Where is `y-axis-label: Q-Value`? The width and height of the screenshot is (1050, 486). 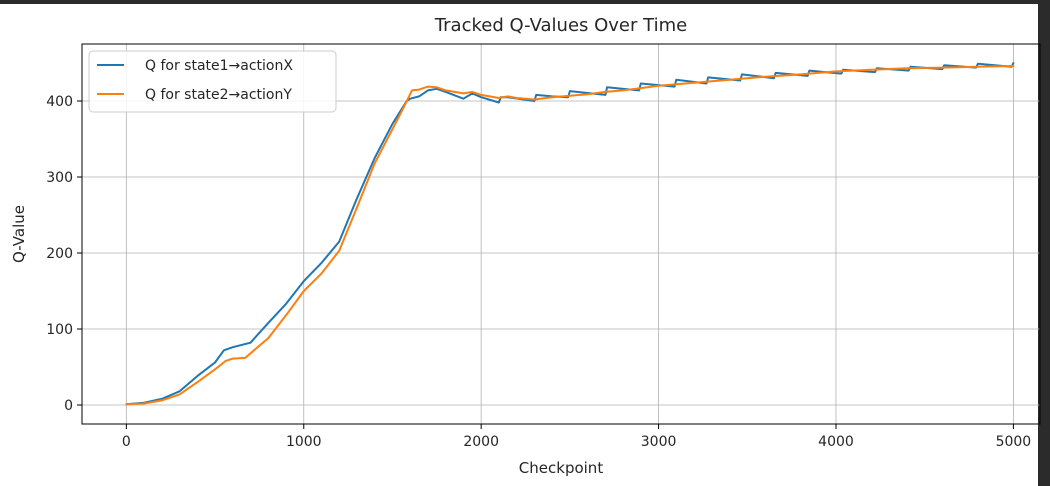
y-axis-label: Q-Value is located at coordinates (19, 234).